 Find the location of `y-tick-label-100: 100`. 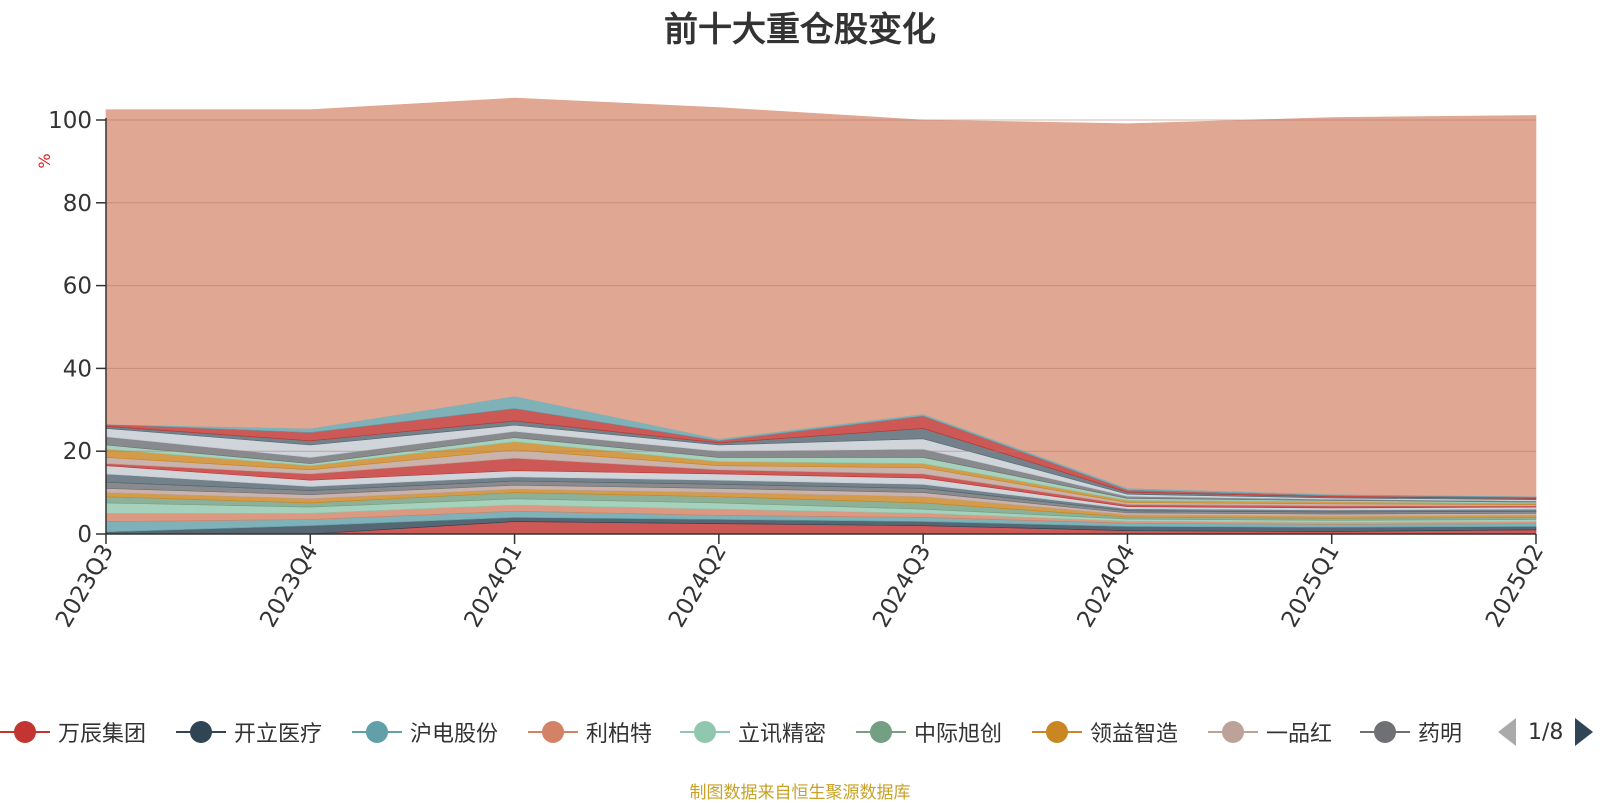

y-tick-label-100: 100 is located at coordinates (70, 121).